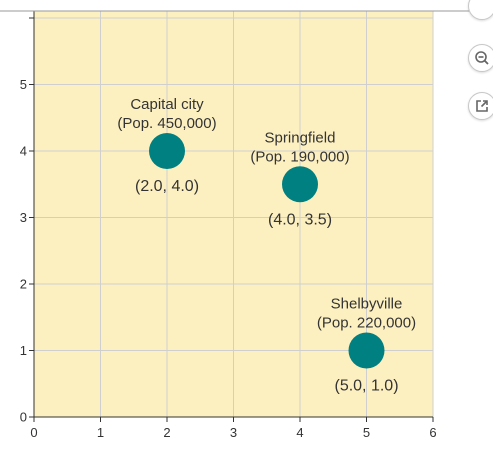 The width and height of the screenshot is (493, 463). I want to click on zoom-out-icon, so click(482, 58).